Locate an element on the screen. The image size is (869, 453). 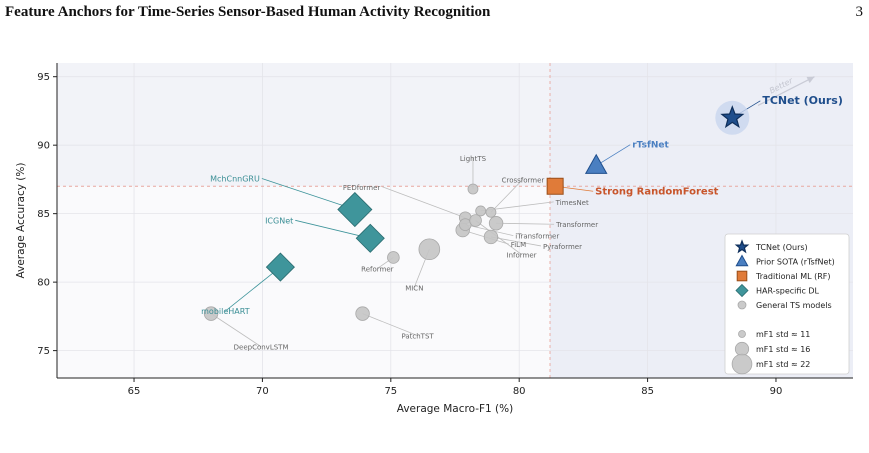
label-crossformer: Crossformer is located at coordinates (523, 180).